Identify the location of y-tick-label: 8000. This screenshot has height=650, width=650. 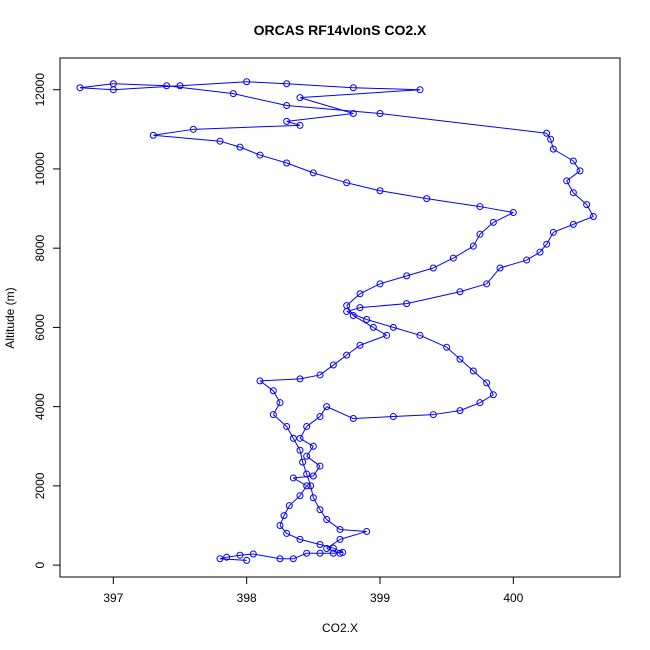
(40, 247).